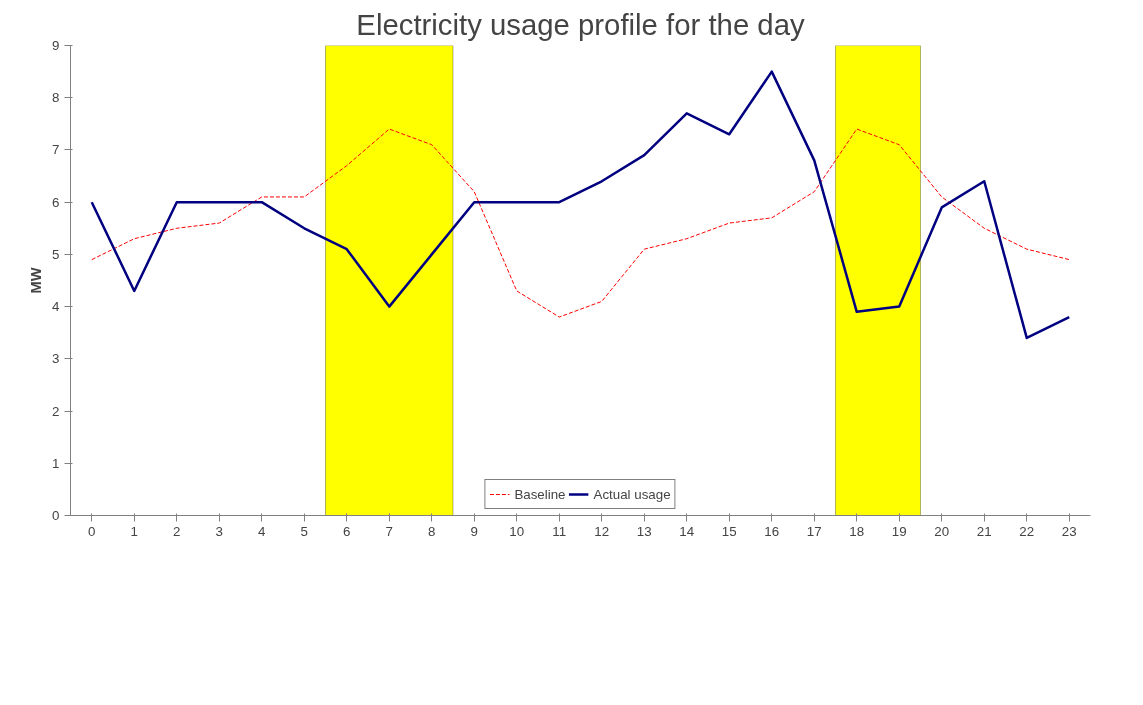  What do you see at coordinates (899, 531) in the screenshot?
I see `x-tick-label: 19` at bounding box center [899, 531].